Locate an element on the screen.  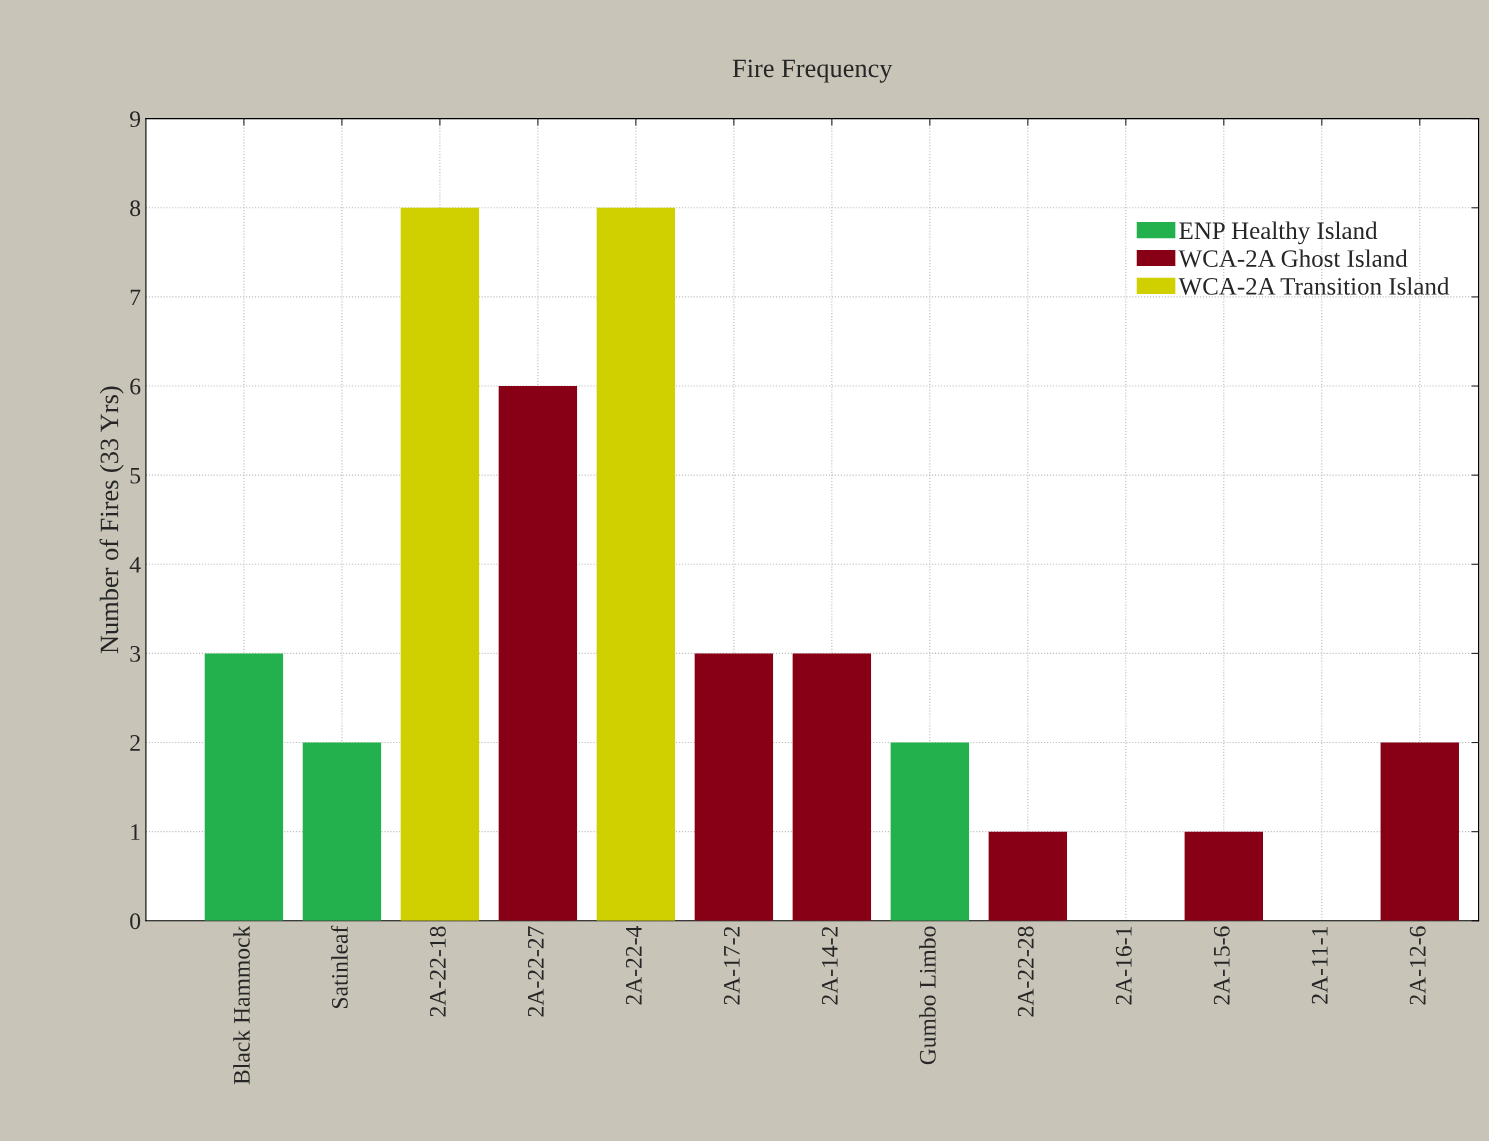
x-tick-label: 2A-14-2 is located at coordinates (829, 965).